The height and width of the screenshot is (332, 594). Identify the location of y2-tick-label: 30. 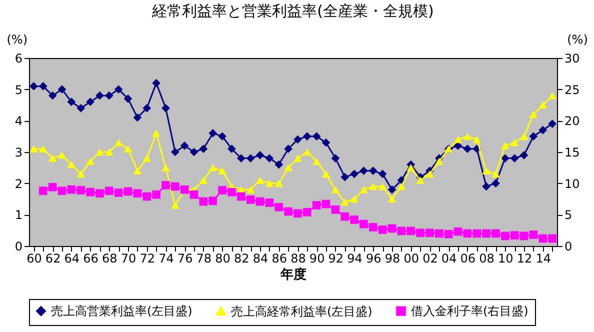
(572, 59).